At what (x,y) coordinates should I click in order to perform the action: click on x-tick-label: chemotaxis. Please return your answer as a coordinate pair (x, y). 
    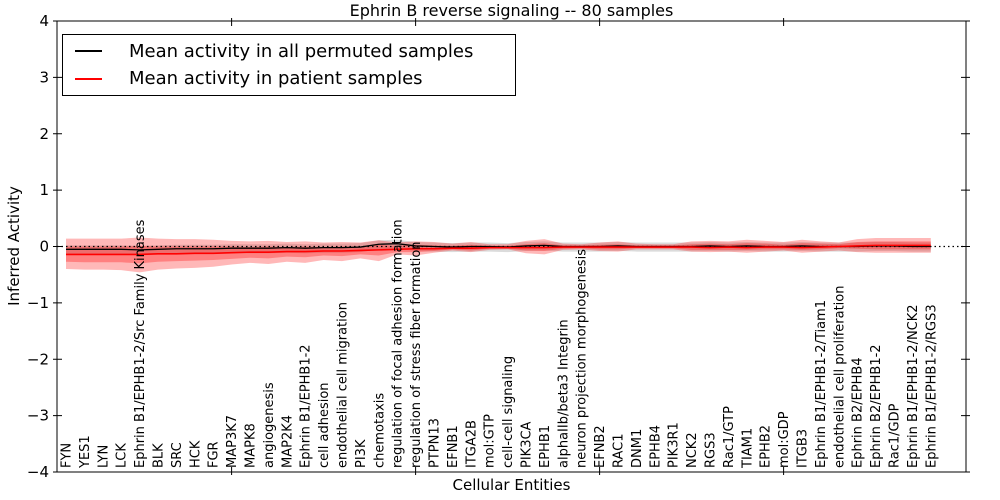
    Looking at the image, I should click on (379, 430).